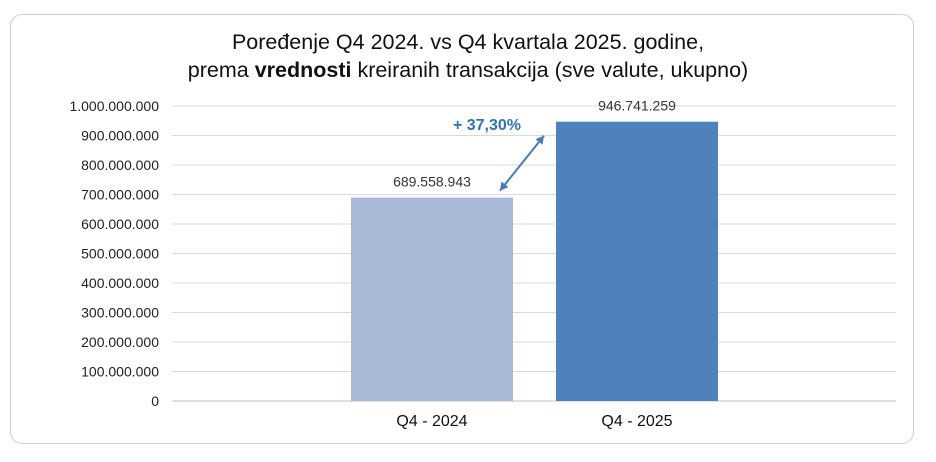  I want to click on y-tick-label: 800.000.000, so click(120, 165).